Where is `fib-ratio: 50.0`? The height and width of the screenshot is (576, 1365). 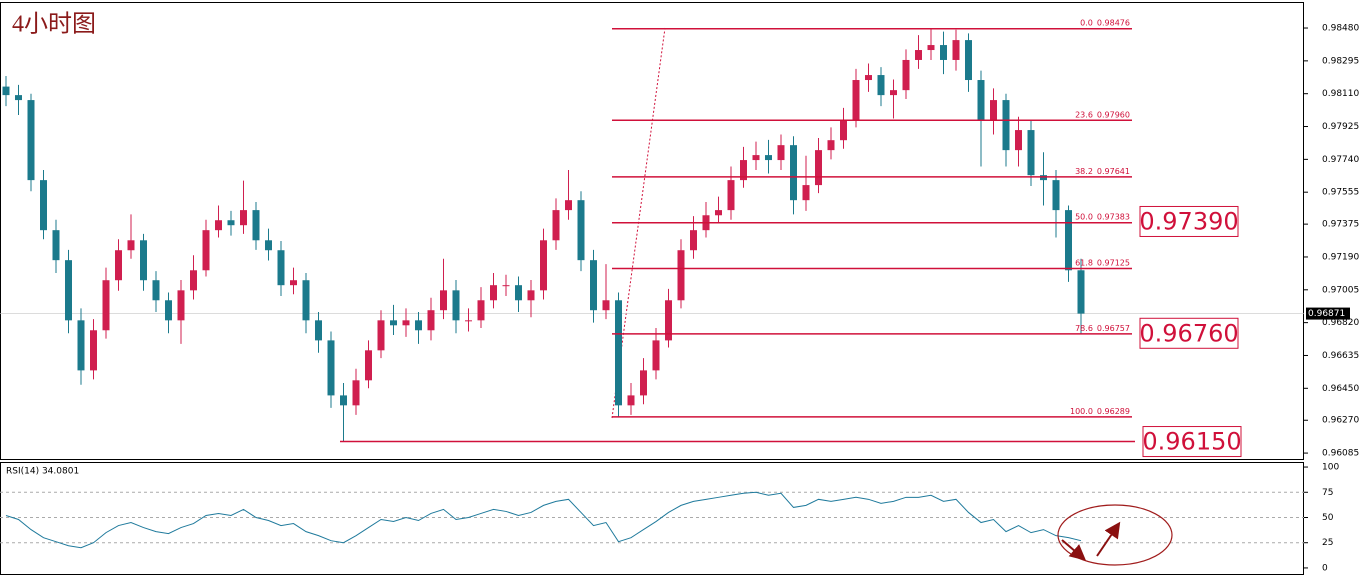 fib-ratio: 50.0 is located at coordinates (1084, 216).